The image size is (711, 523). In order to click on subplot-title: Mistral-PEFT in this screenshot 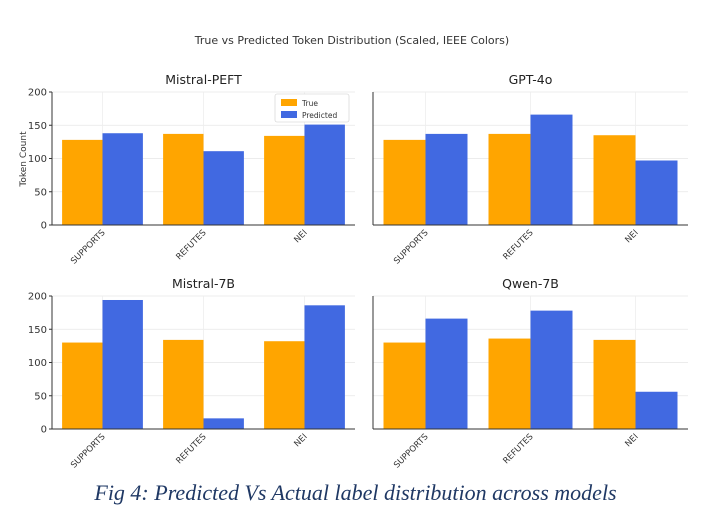, I will do `click(203, 79)`.